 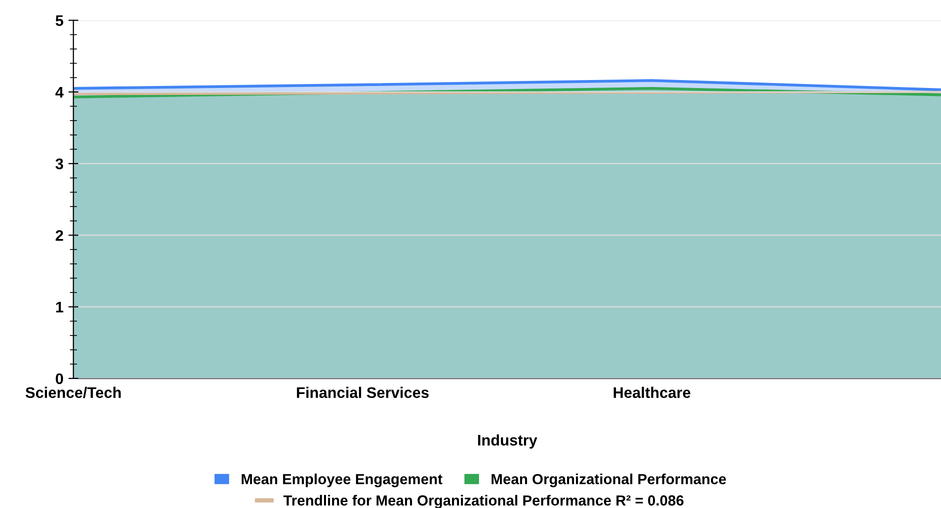 What do you see at coordinates (60, 235) in the screenshot?
I see `y-tick-label: 2` at bounding box center [60, 235].